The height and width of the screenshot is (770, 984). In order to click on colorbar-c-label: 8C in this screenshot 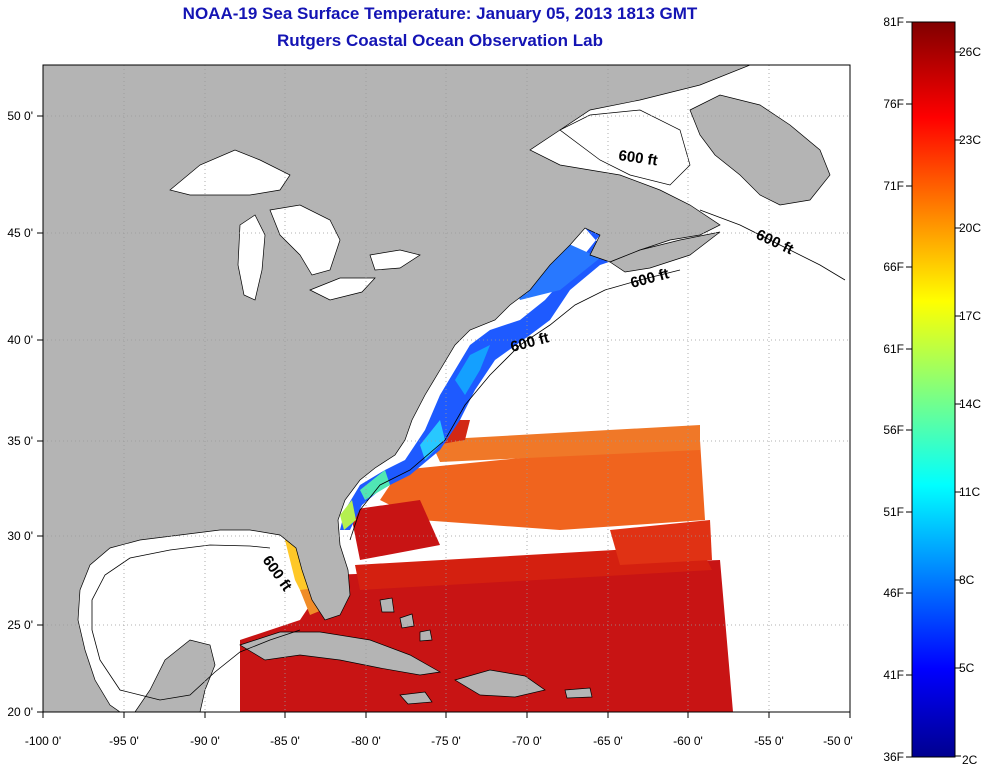, I will do `click(967, 580)`.